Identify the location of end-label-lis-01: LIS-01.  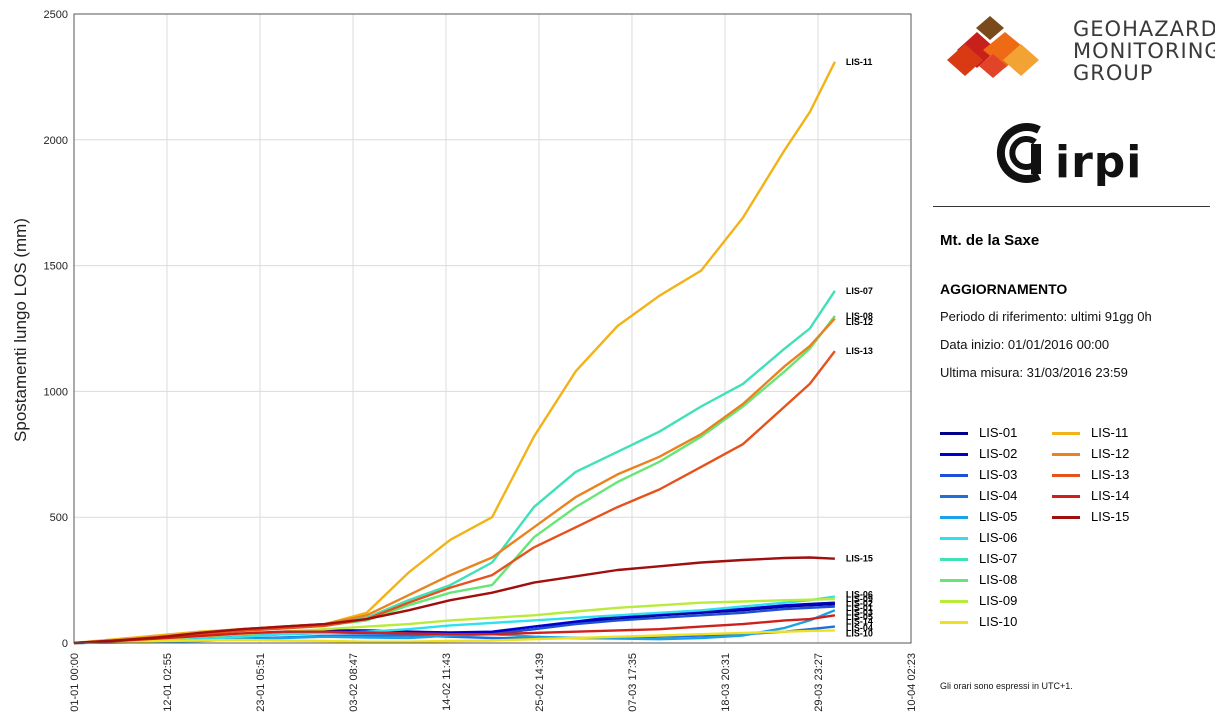
(859, 608).